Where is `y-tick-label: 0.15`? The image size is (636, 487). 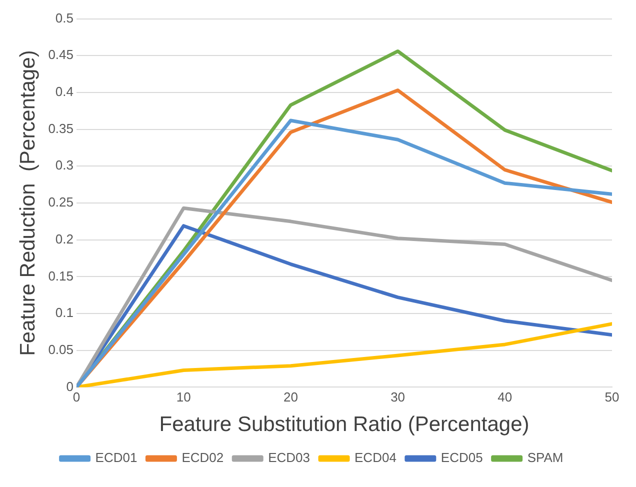 y-tick-label: 0.15 is located at coordinates (61, 276).